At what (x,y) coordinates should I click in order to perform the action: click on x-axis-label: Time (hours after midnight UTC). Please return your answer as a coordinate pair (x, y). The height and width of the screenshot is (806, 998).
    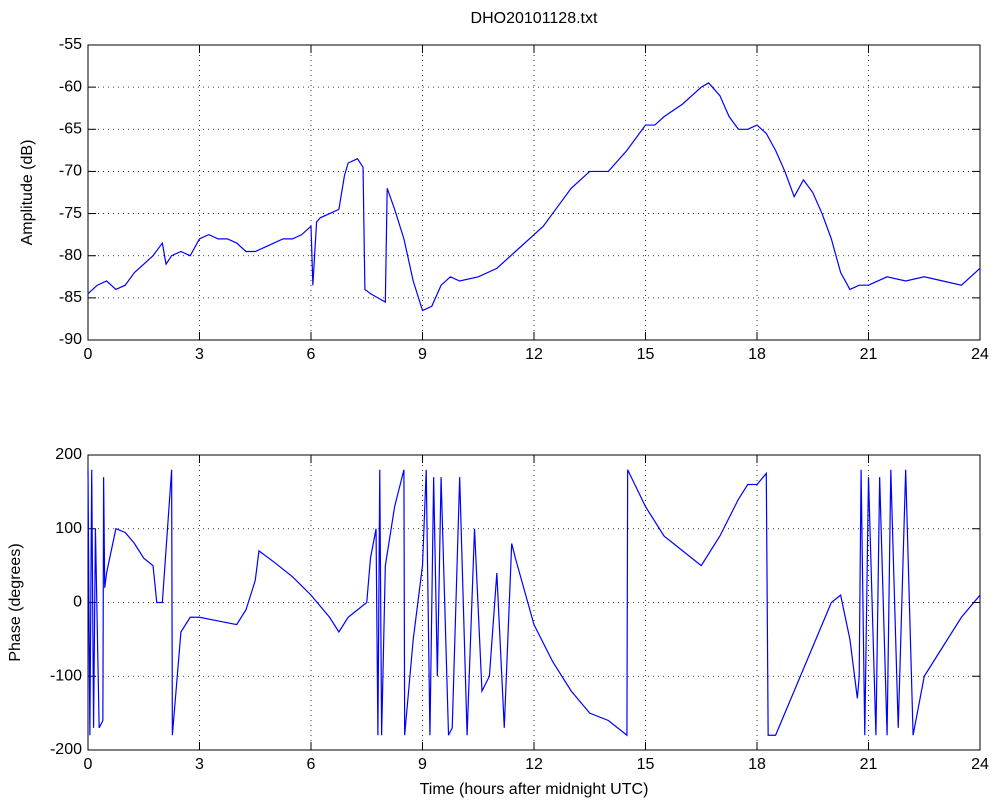
    Looking at the image, I should click on (534, 789).